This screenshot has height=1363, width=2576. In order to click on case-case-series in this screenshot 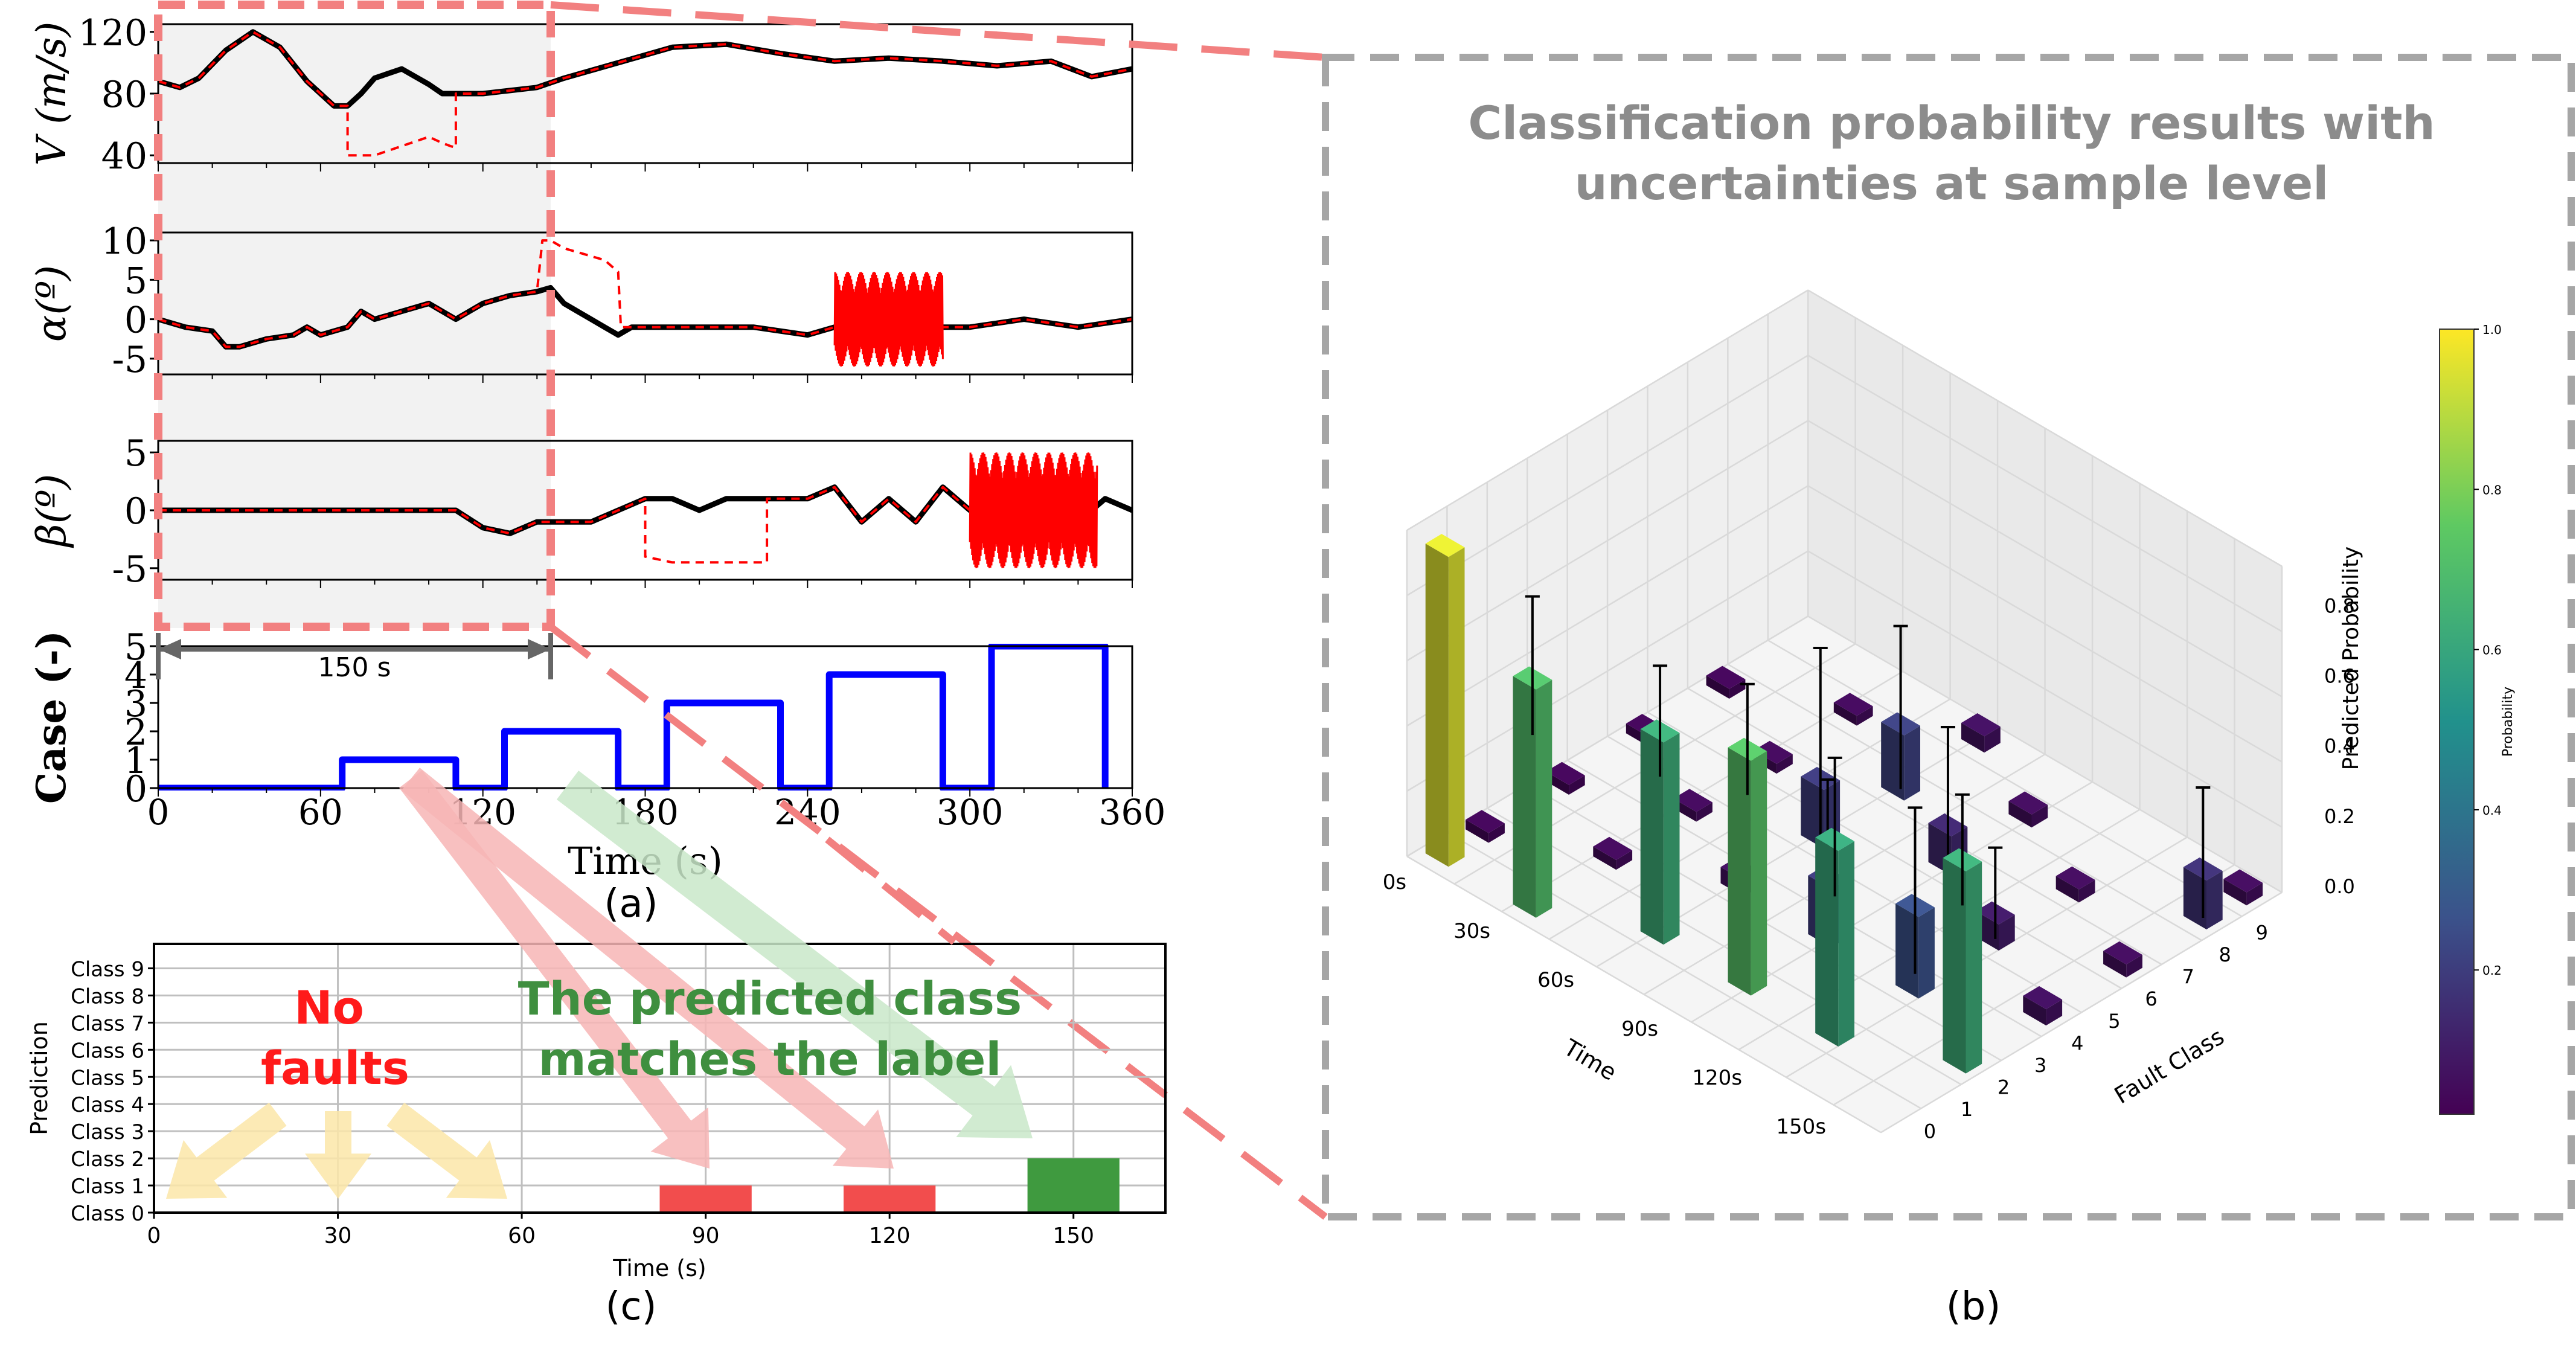, I will do `click(633, 717)`.